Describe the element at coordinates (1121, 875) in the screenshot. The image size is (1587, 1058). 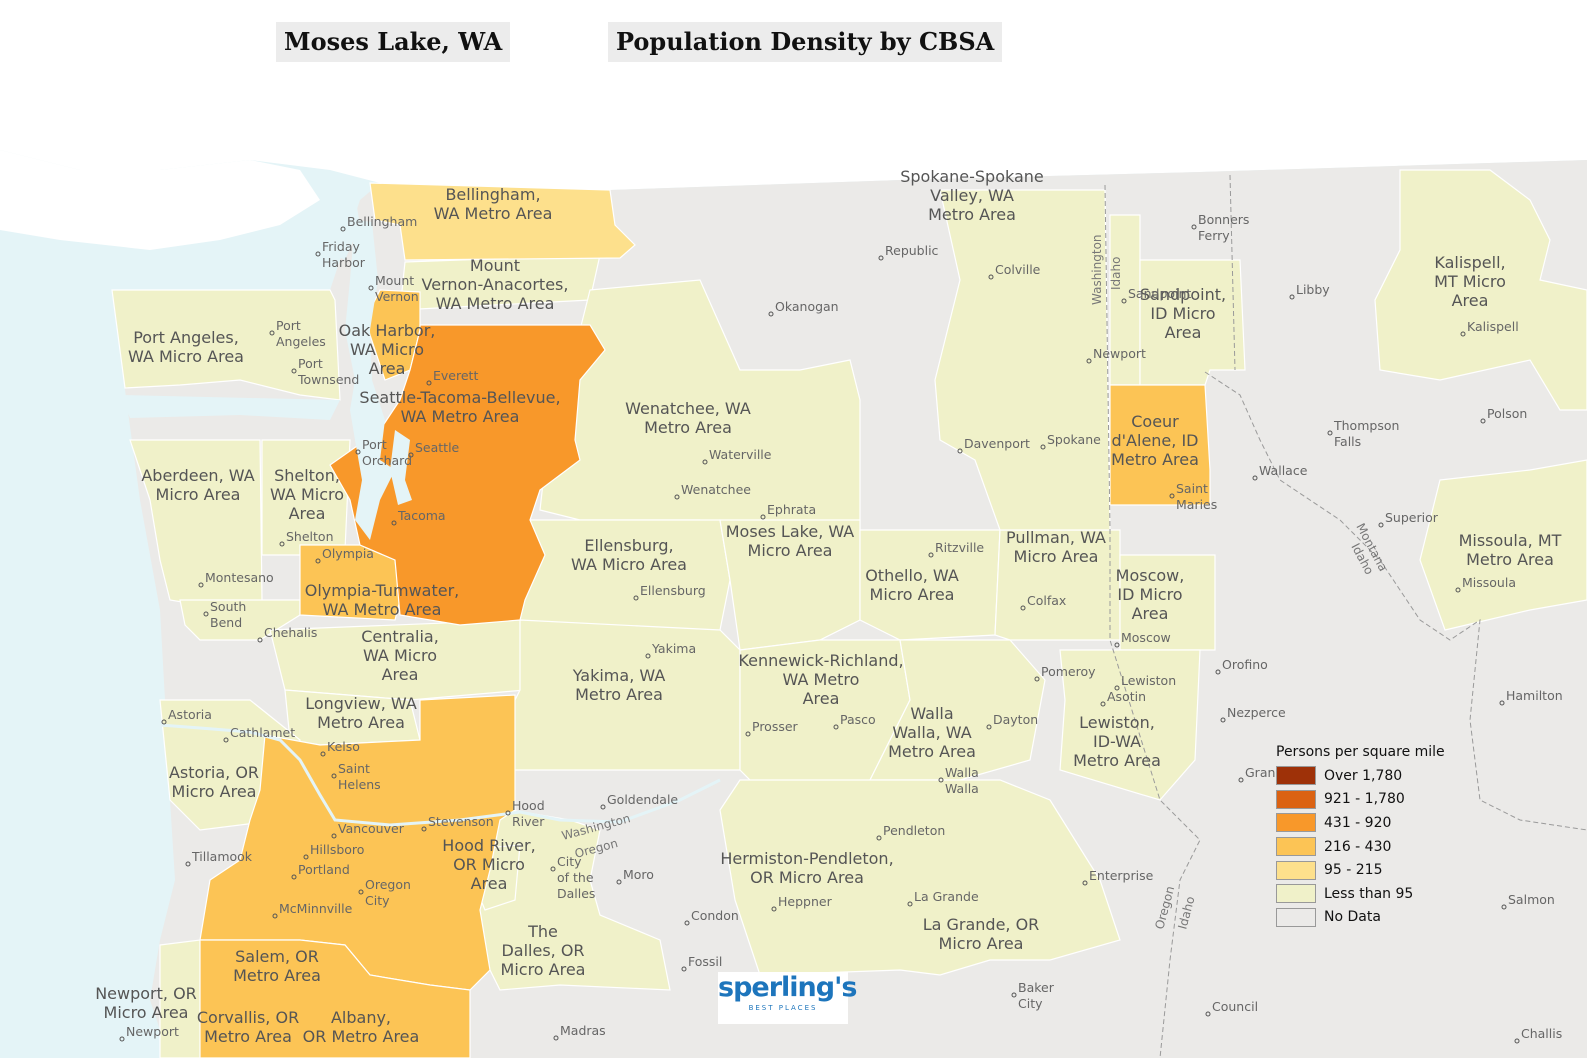
I see `svg-text: Enterprise` at that location.